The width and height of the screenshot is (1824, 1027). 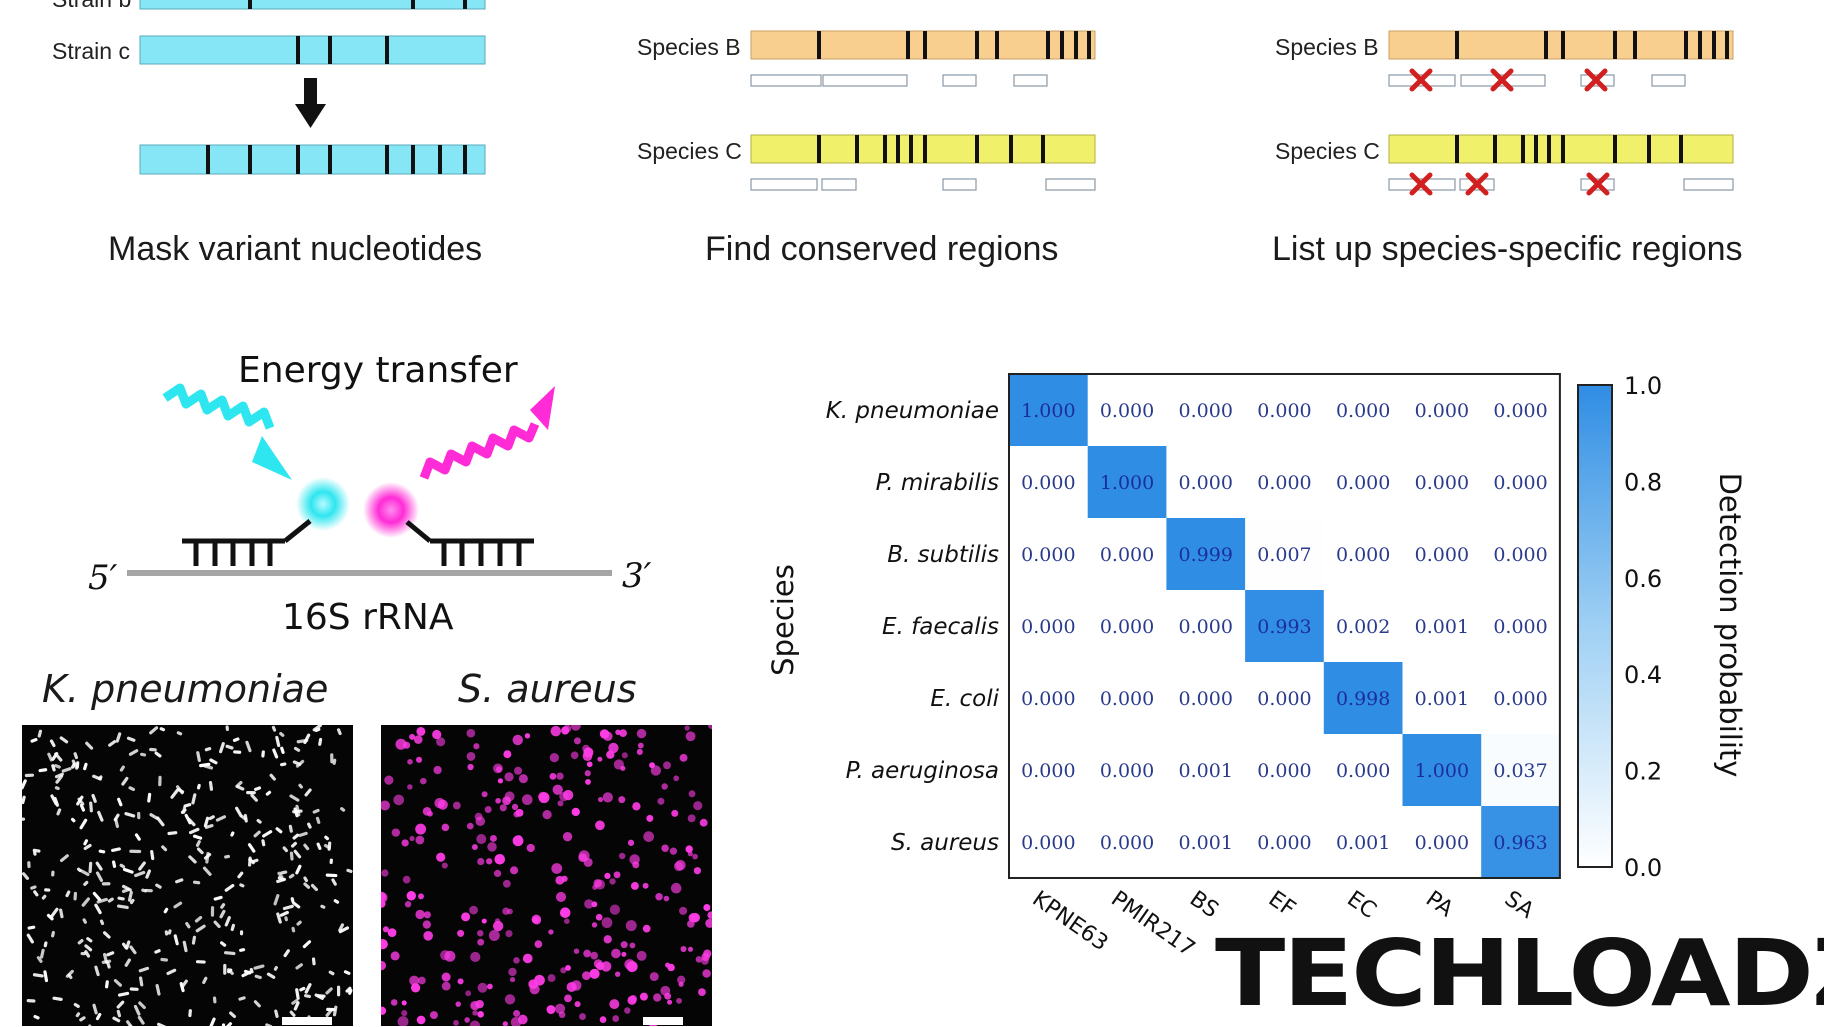 I want to click on colorbar-tick-label: 0.2, so click(x=1643, y=772).